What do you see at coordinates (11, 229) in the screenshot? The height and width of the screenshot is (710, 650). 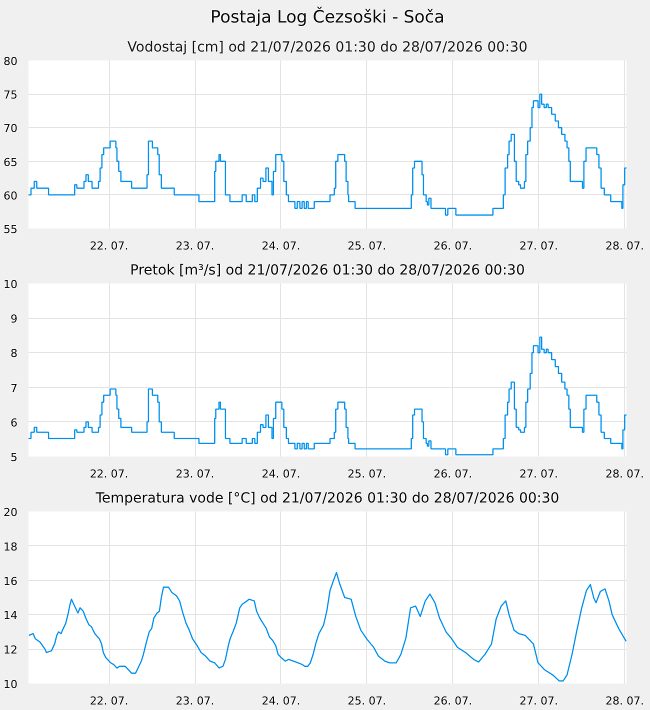 I see `y-tick-label: 55` at bounding box center [11, 229].